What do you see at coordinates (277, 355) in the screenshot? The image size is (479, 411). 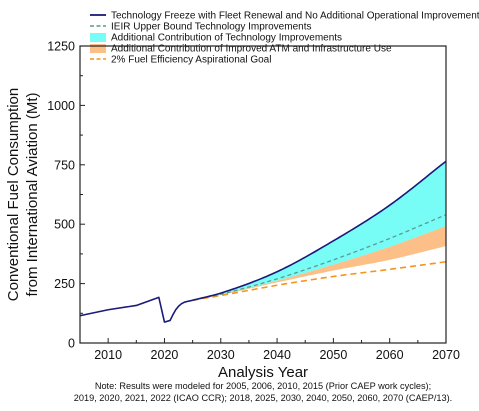 I see `x-tick-label: 2040` at bounding box center [277, 355].